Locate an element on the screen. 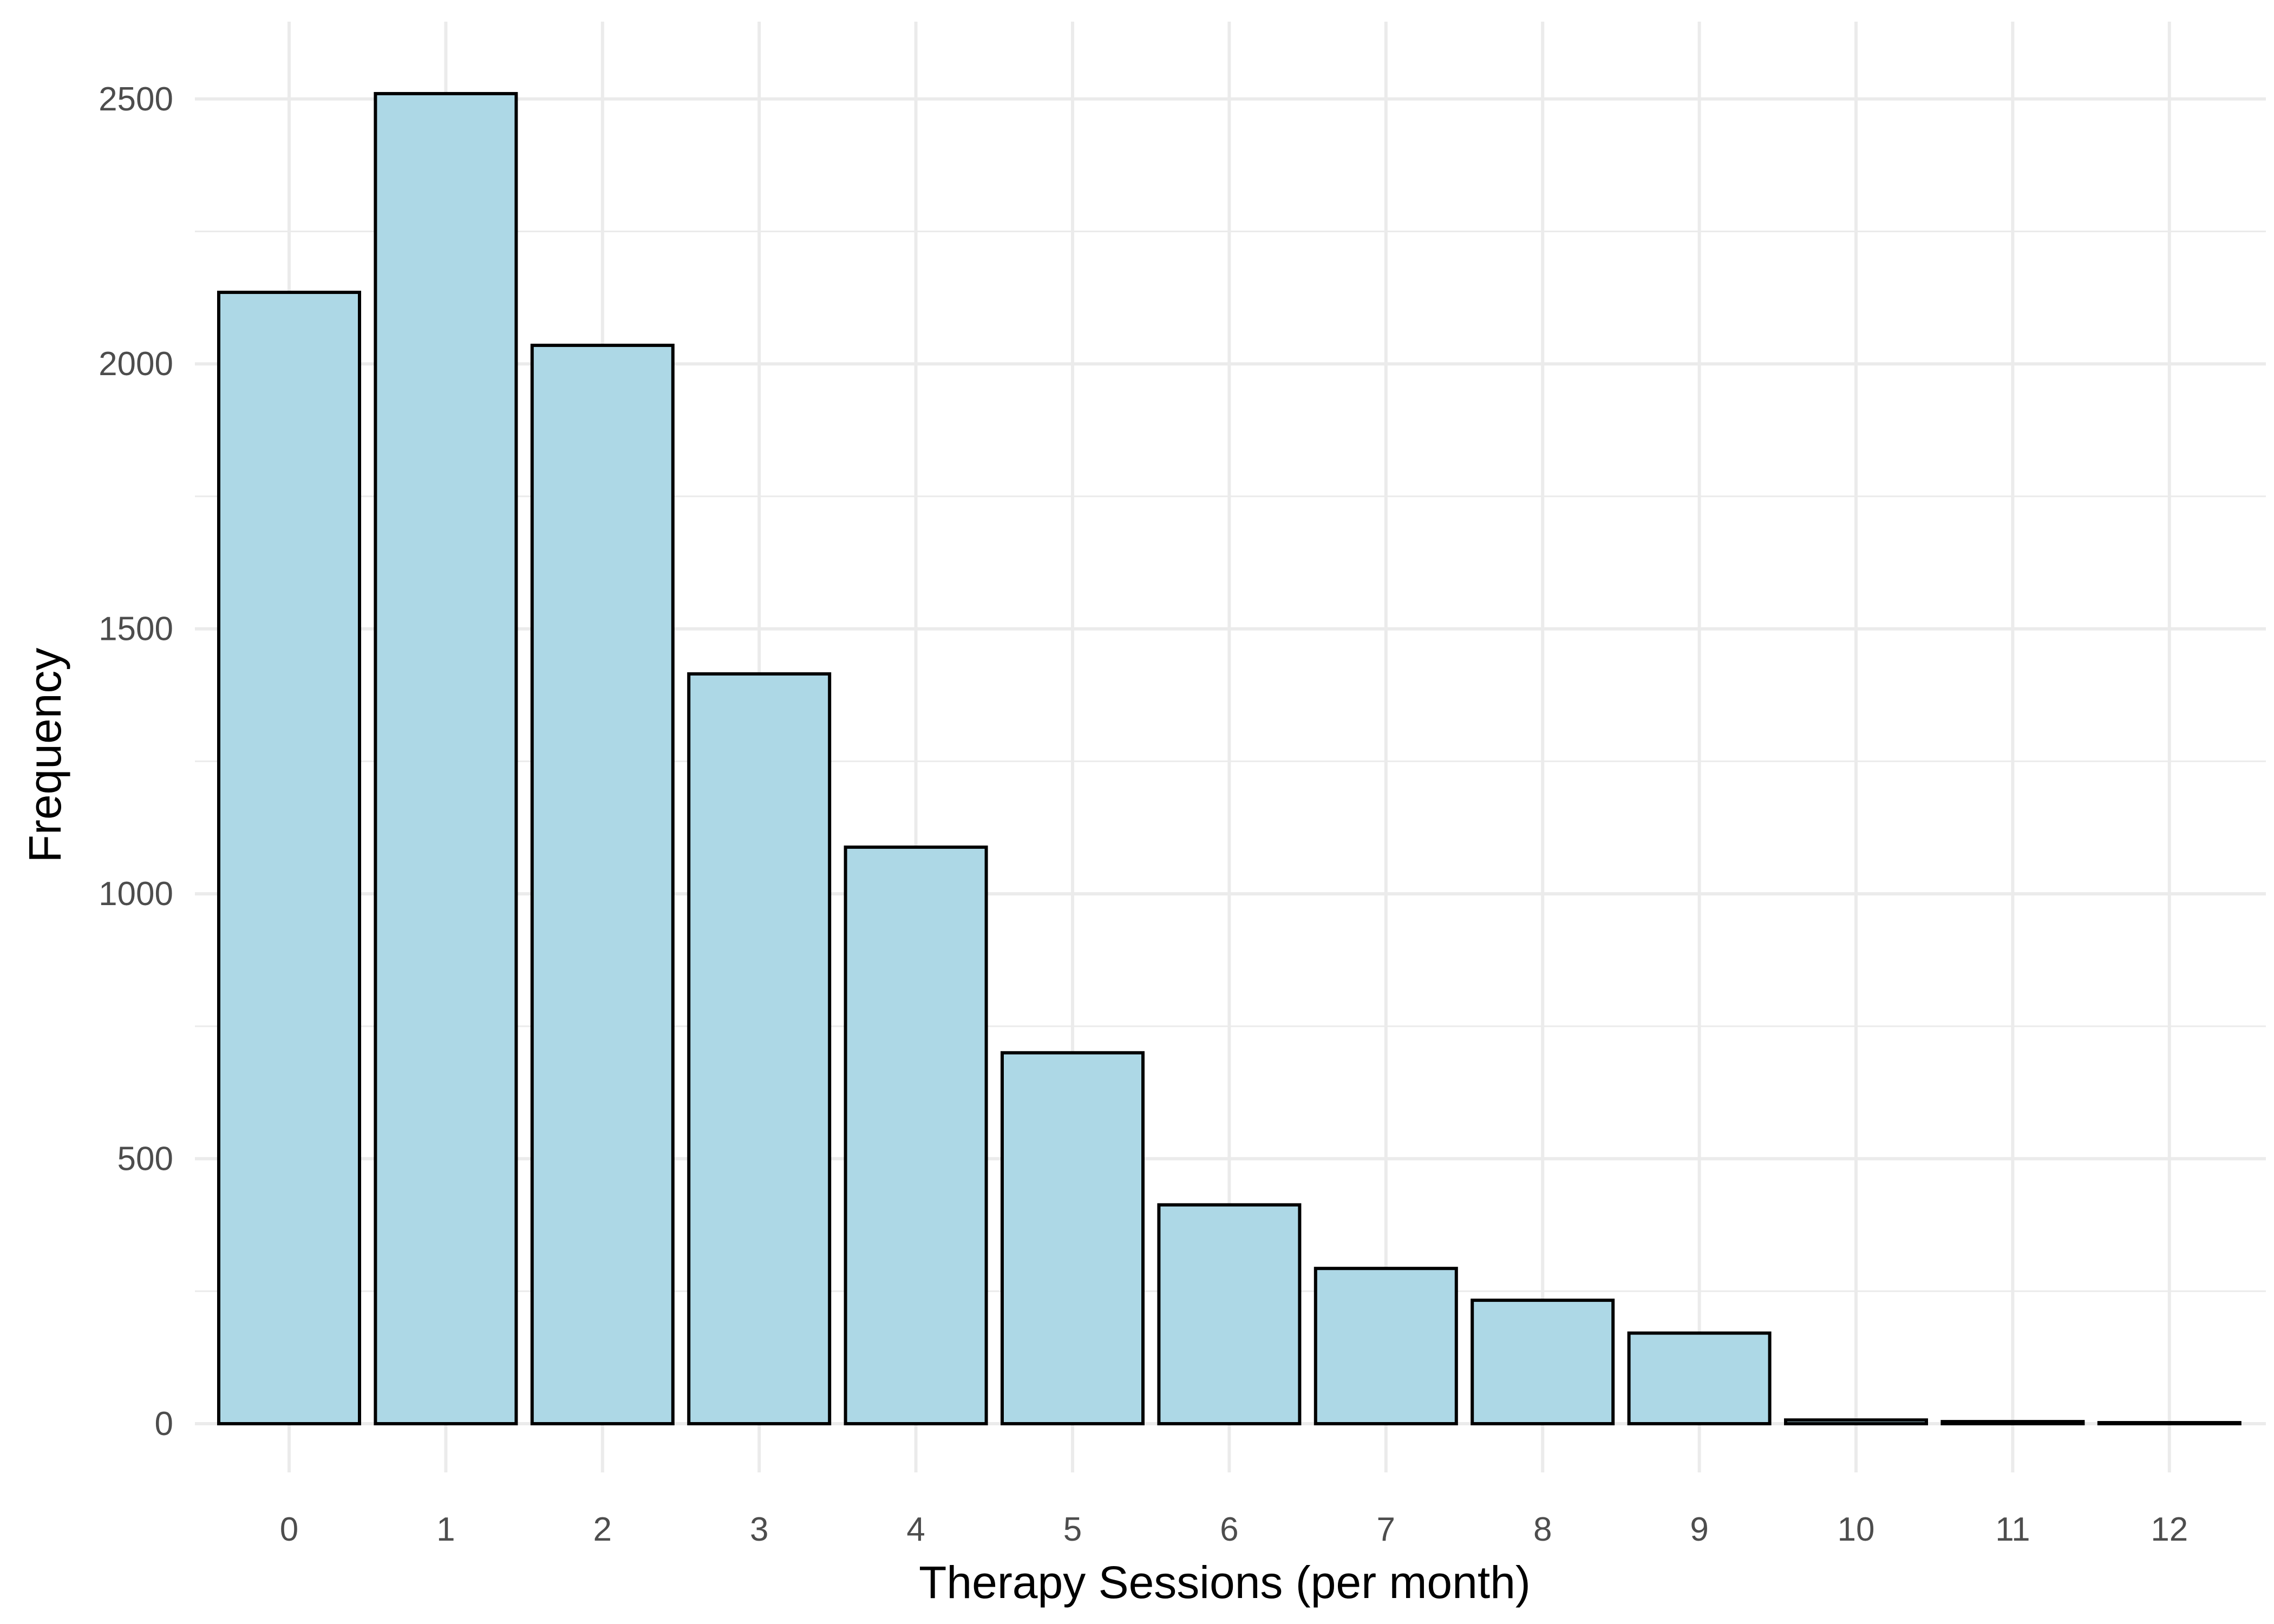  x-tick-label: 10 is located at coordinates (1857, 1529).